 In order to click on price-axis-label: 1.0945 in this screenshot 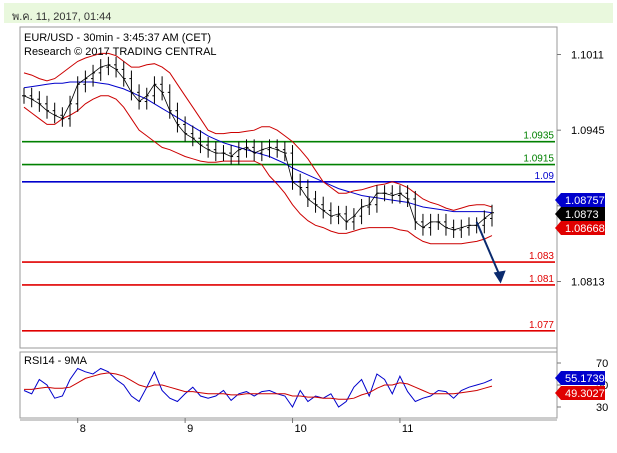, I will do `click(588, 131)`.